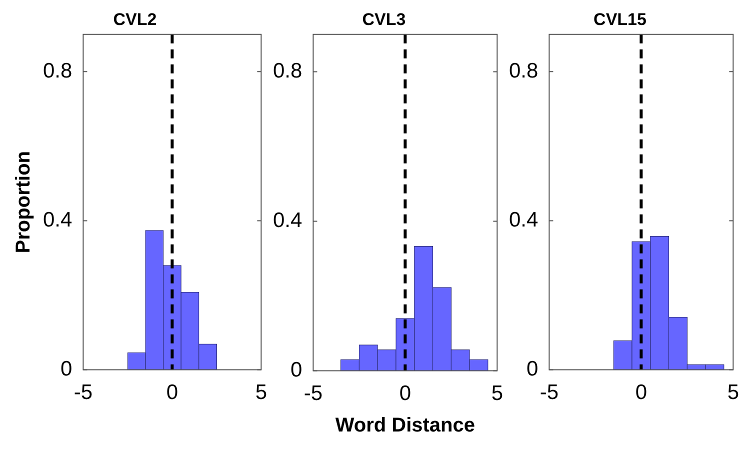 The height and width of the screenshot is (450, 750). I want to click on chart-title: CVL3, so click(384, 19).